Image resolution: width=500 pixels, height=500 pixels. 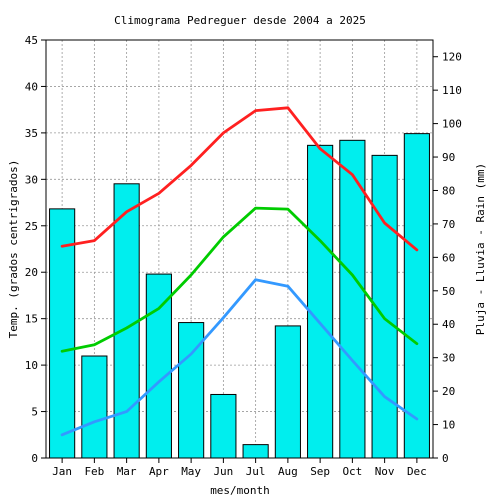 What do you see at coordinates (385, 471) in the screenshot?
I see `x-tick-label-nov: Nov` at bounding box center [385, 471].